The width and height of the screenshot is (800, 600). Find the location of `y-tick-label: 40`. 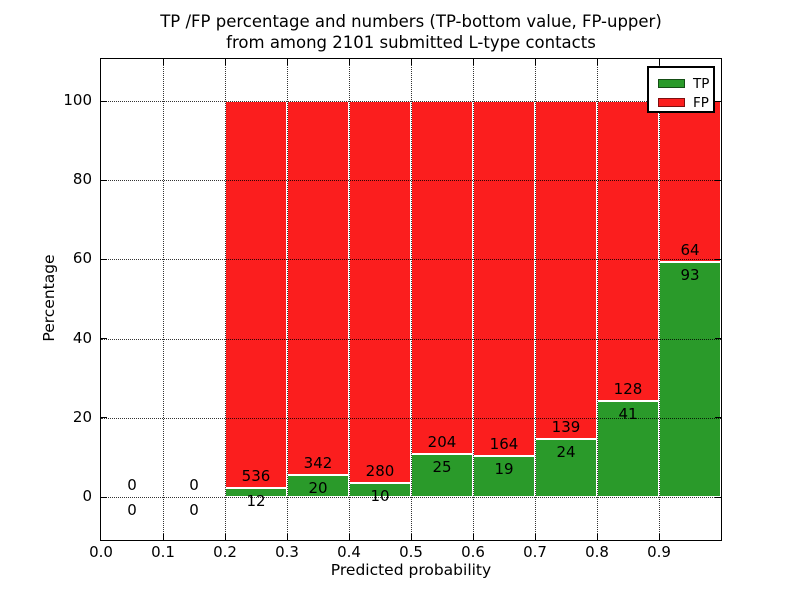

y-tick-label: 40 is located at coordinates (82, 337).